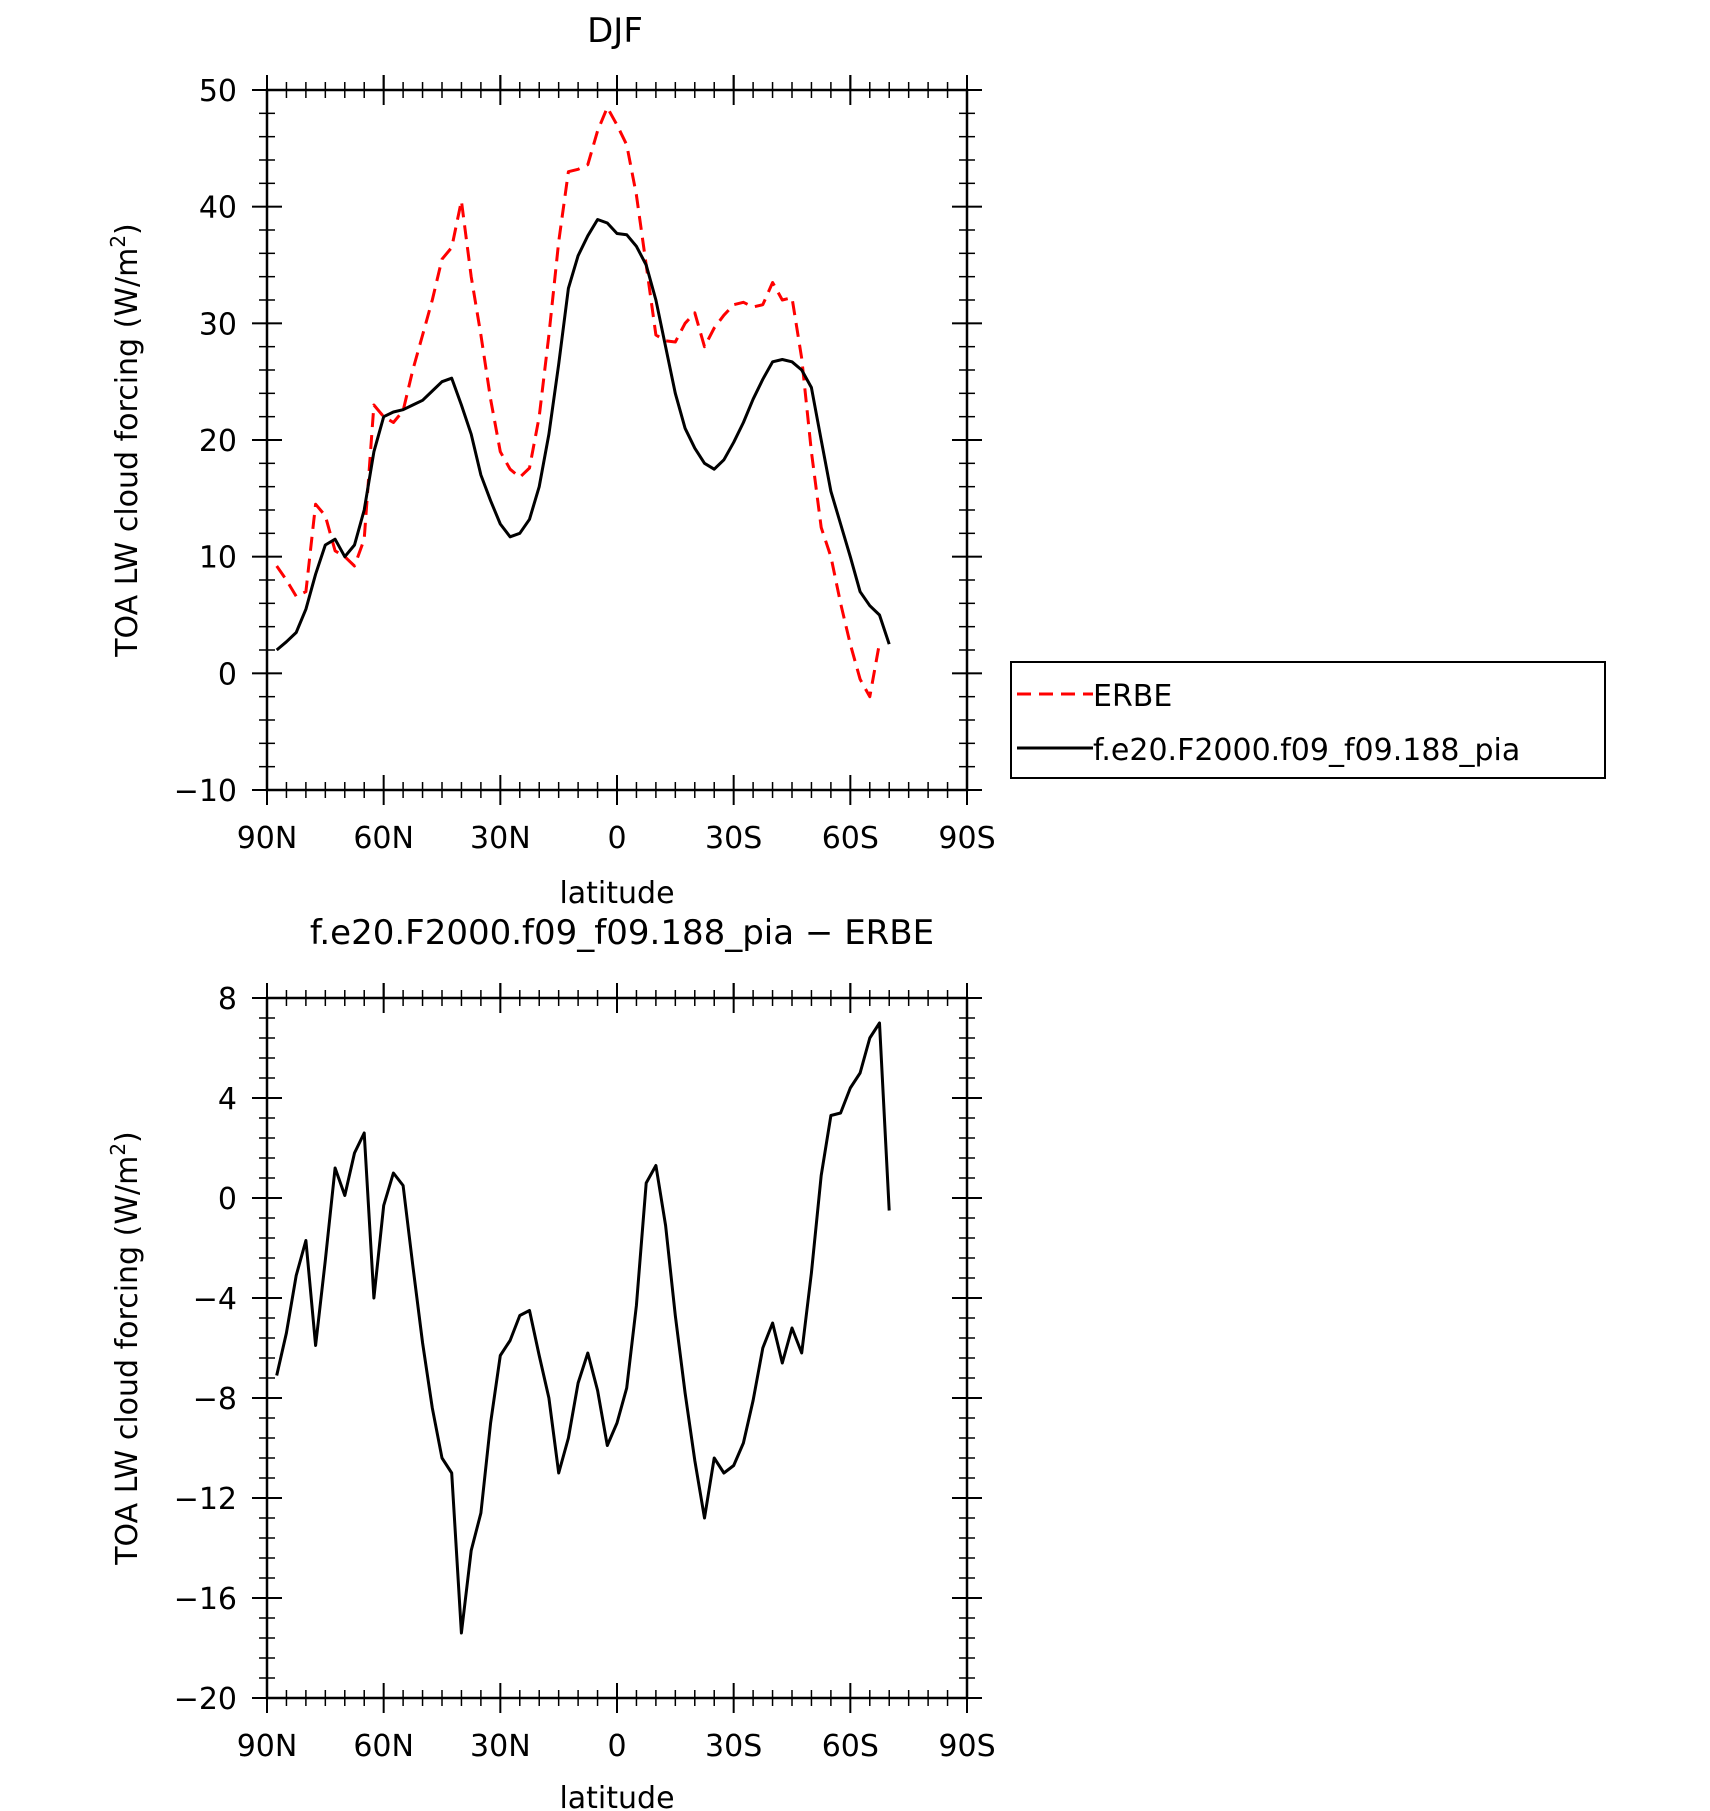 The height and width of the screenshot is (1811, 1710). What do you see at coordinates (215, 1299) in the screenshot?
I see `y-tick-label: −4` at bounding box center [215, 1299].